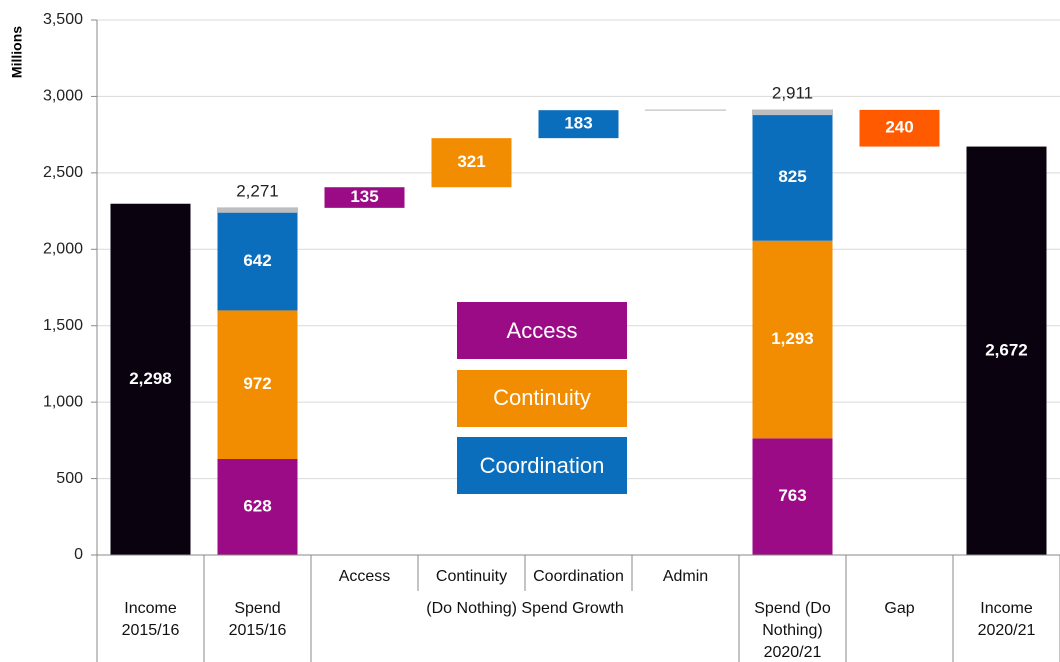 The image size is (1060, 662). Describe the element at coordinates (792, 630) in the screenshot. I see `x-tick-label: Spend (Do Nothing) 2020/21` at that location.